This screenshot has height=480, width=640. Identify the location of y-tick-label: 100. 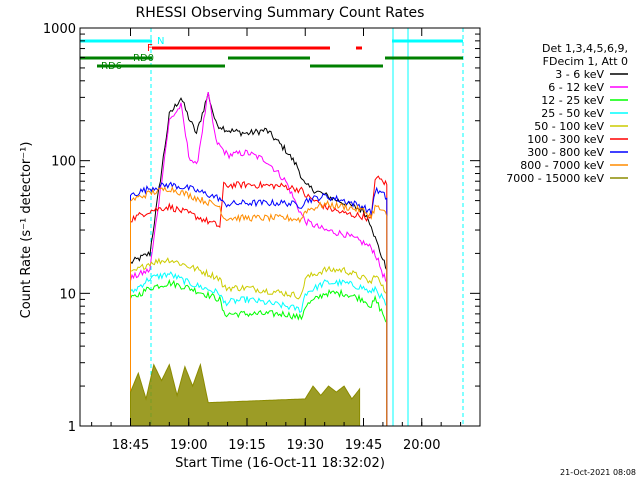
(63, 162).